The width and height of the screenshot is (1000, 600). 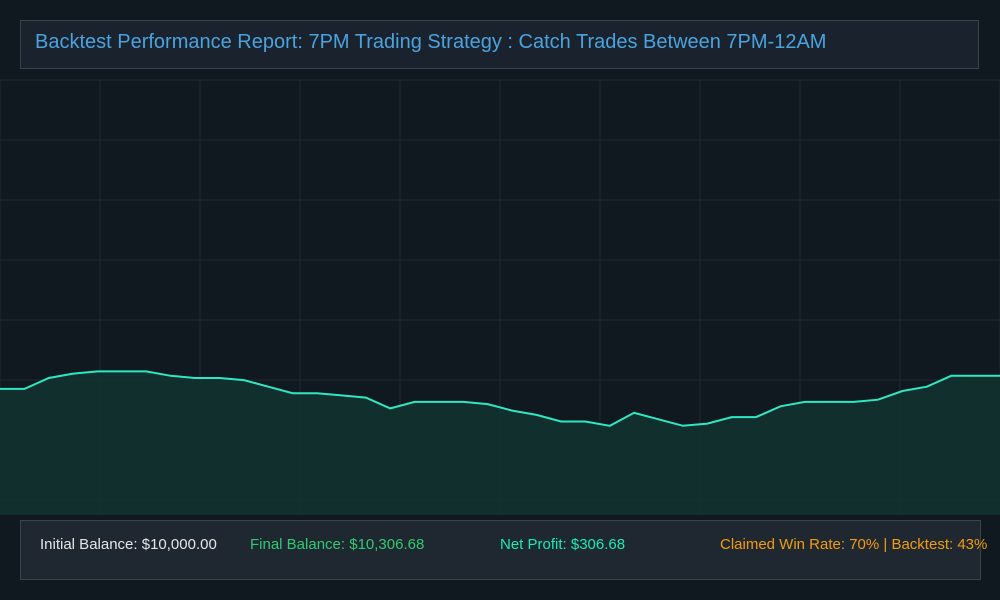 What do you see at coordinates (500, 398) in the screenshot?
I see `equity-line` at bounding box center [500, 398].